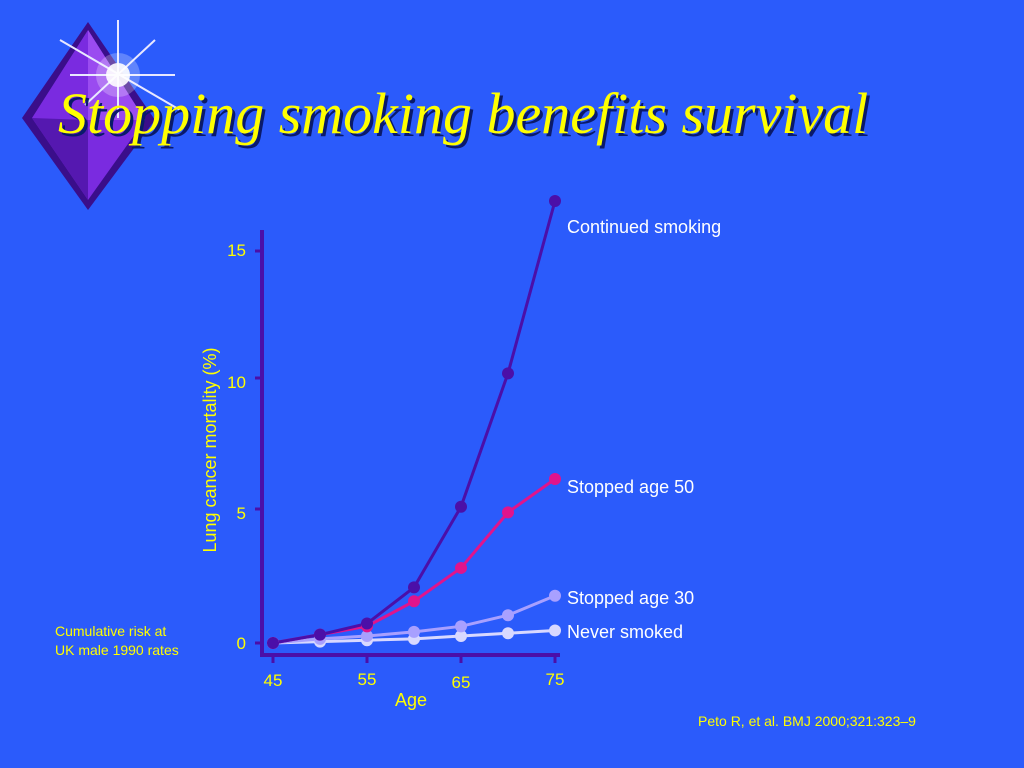 Image resolution: width=1024 pixels, height=768 pixels. I want to click on note-line-1: Cumulative risk at, so click(111, 631).